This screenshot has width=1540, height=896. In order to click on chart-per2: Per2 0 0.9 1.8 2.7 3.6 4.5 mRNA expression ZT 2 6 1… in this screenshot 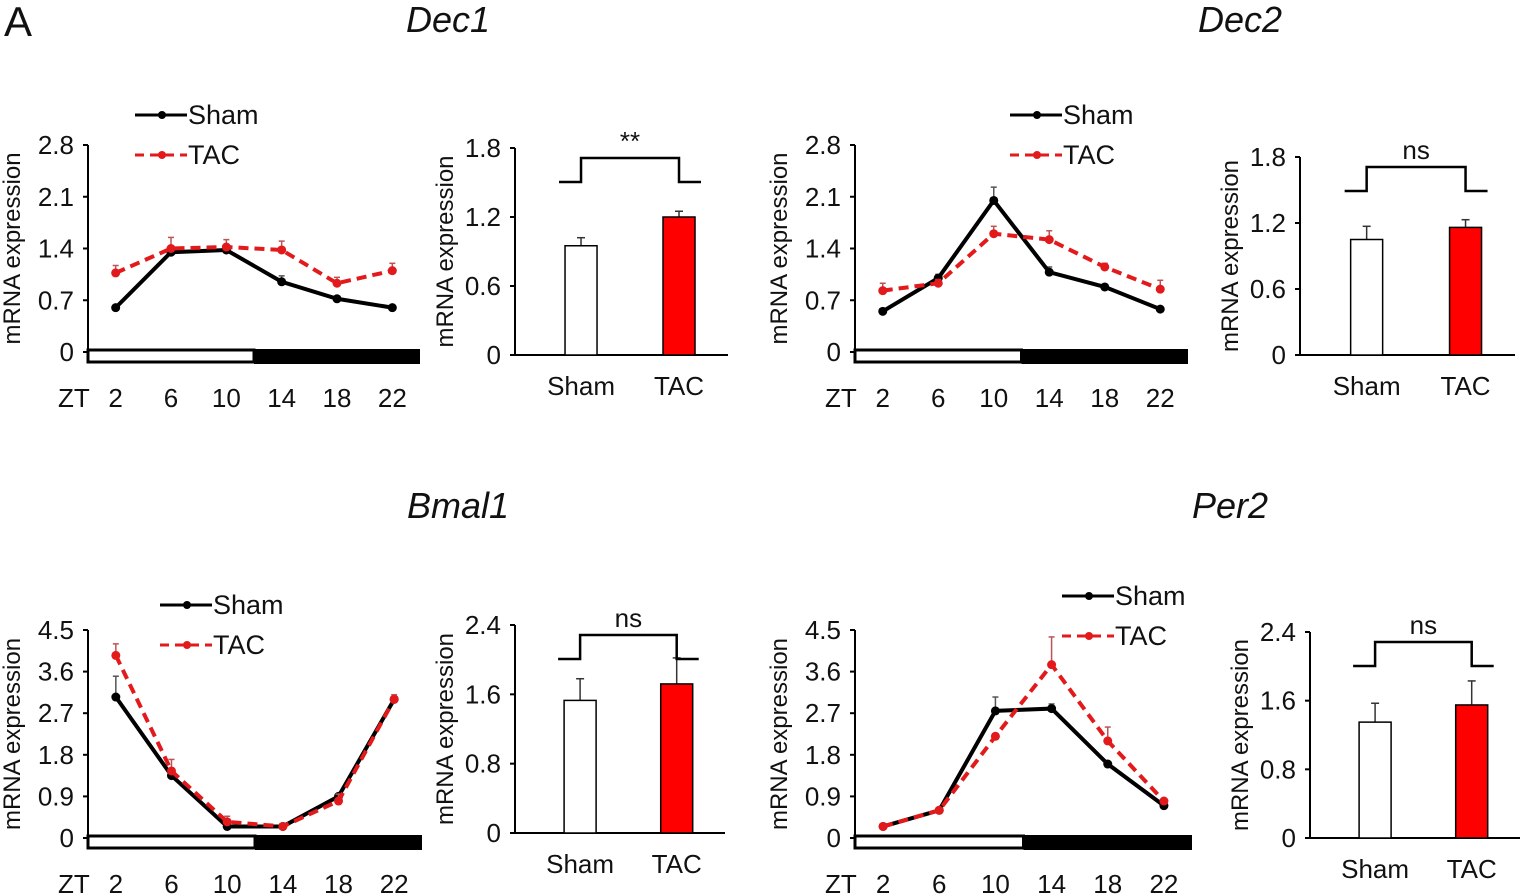, I will do `click(1017, 690)`.